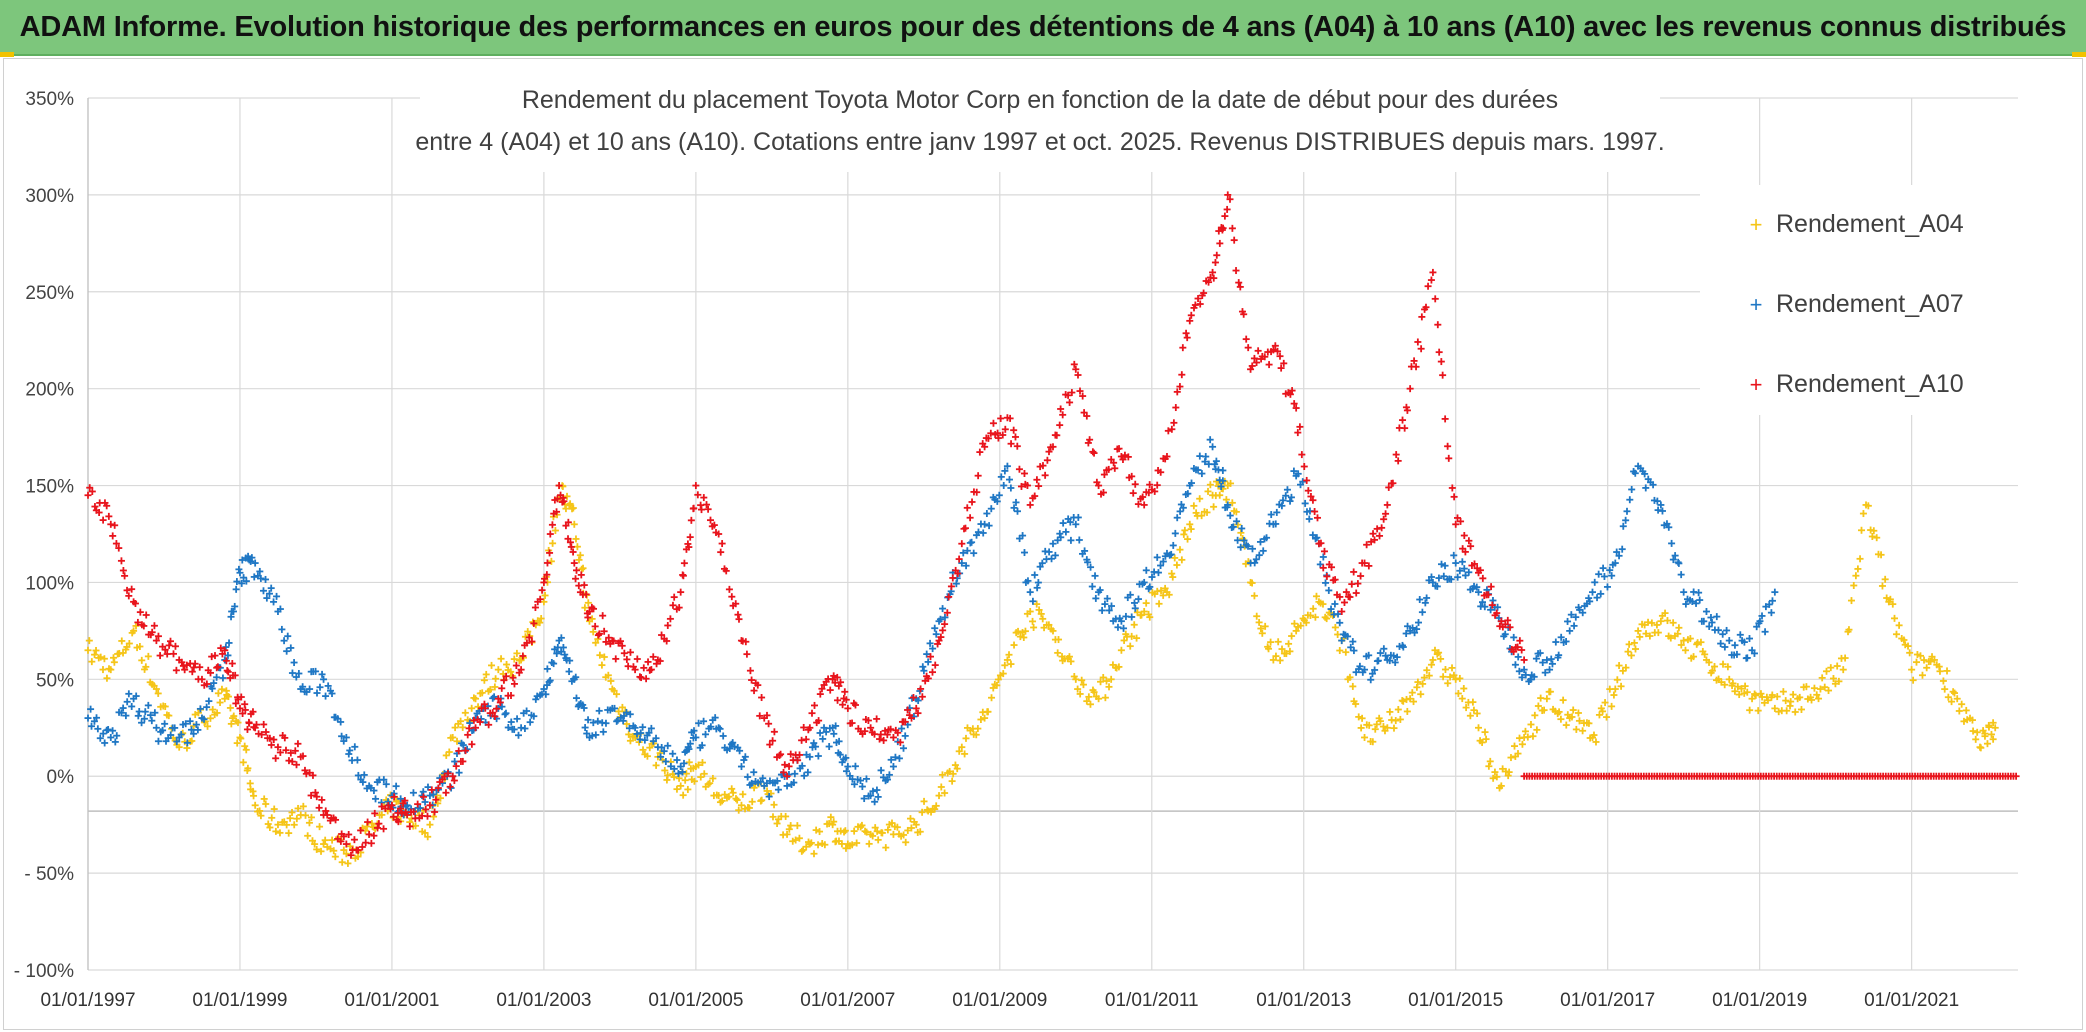 This screenshot has height=1032, width=2086. What do you see at coordinates (1870, 224) in the screenshot?
I see `legend-label-a04: Rendement_A04` at bounding box center [1870, 224].